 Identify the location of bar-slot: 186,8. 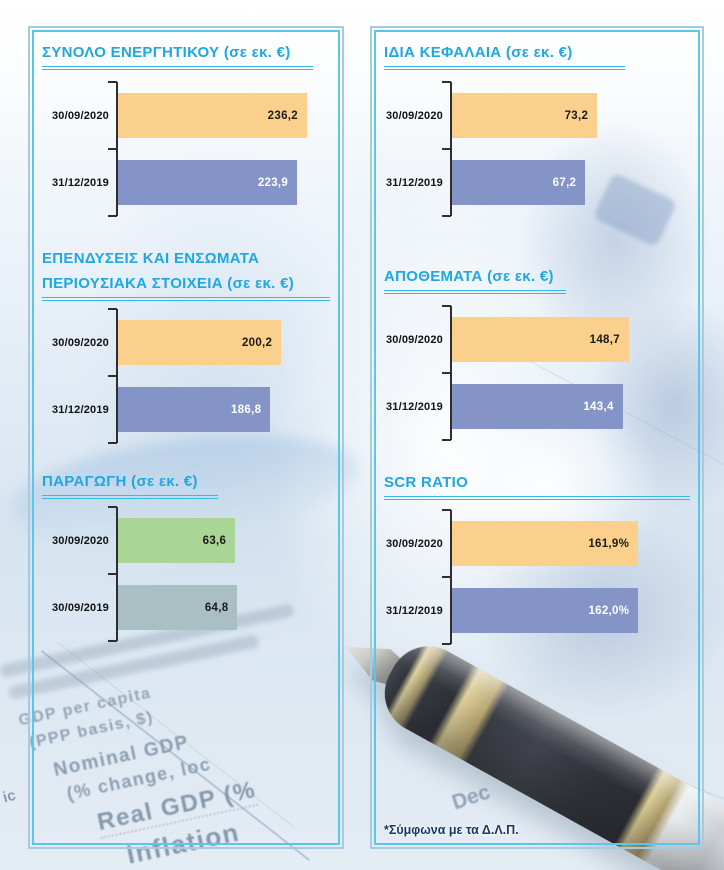
(224, 409).